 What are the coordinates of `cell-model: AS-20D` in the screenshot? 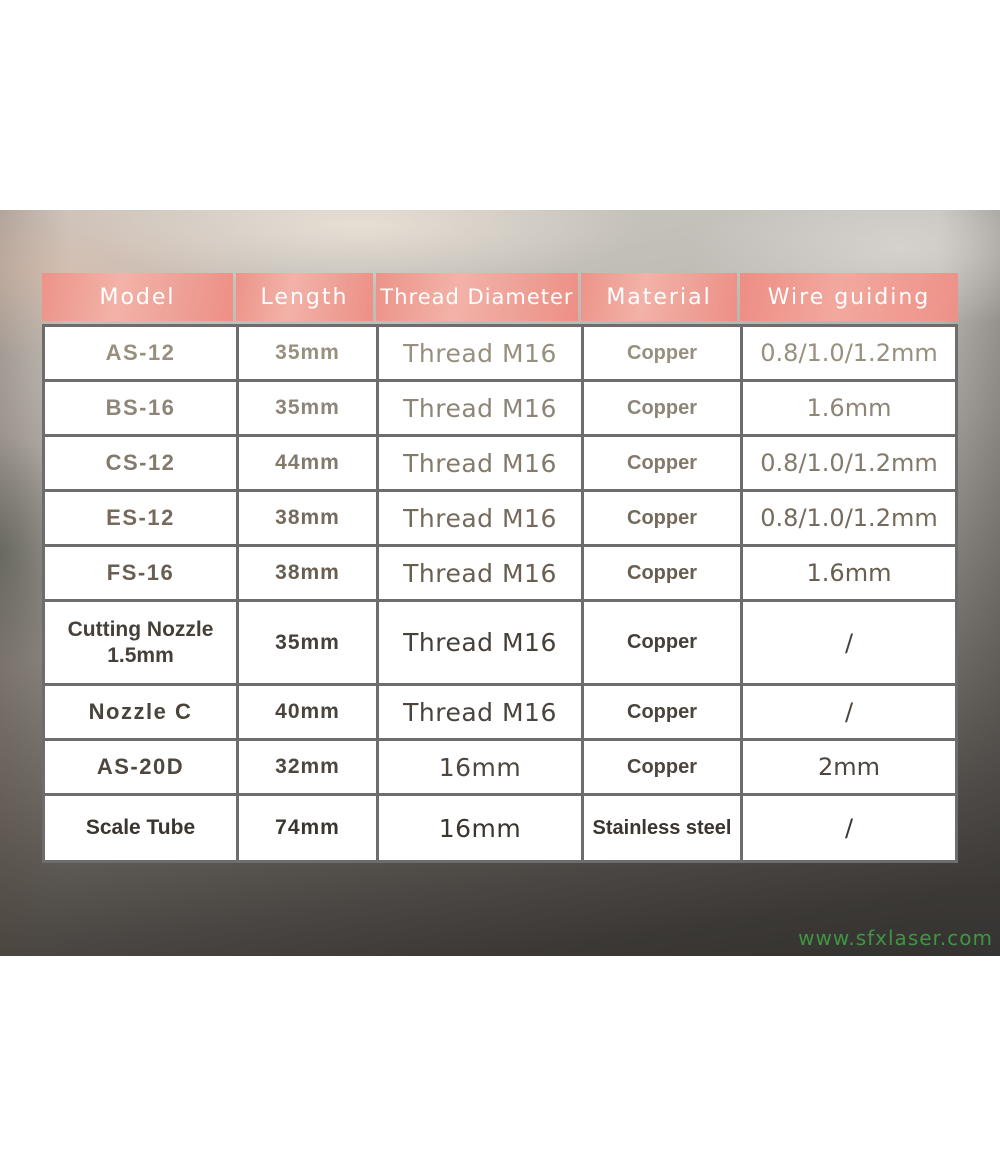 It's located at (140, 767).